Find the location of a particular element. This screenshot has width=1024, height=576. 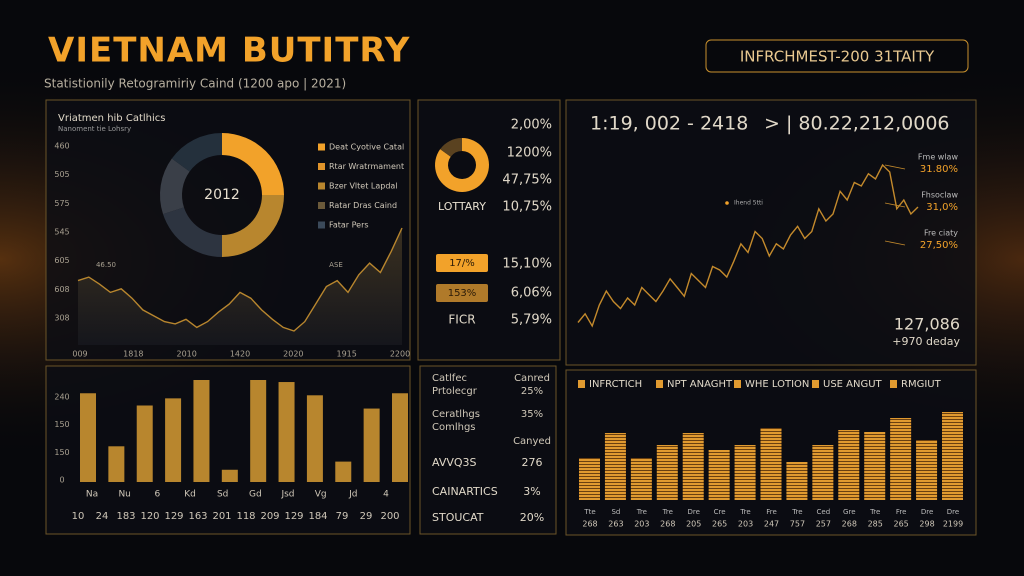

label: Ceratlhgs is located at coordinates (456, 414).